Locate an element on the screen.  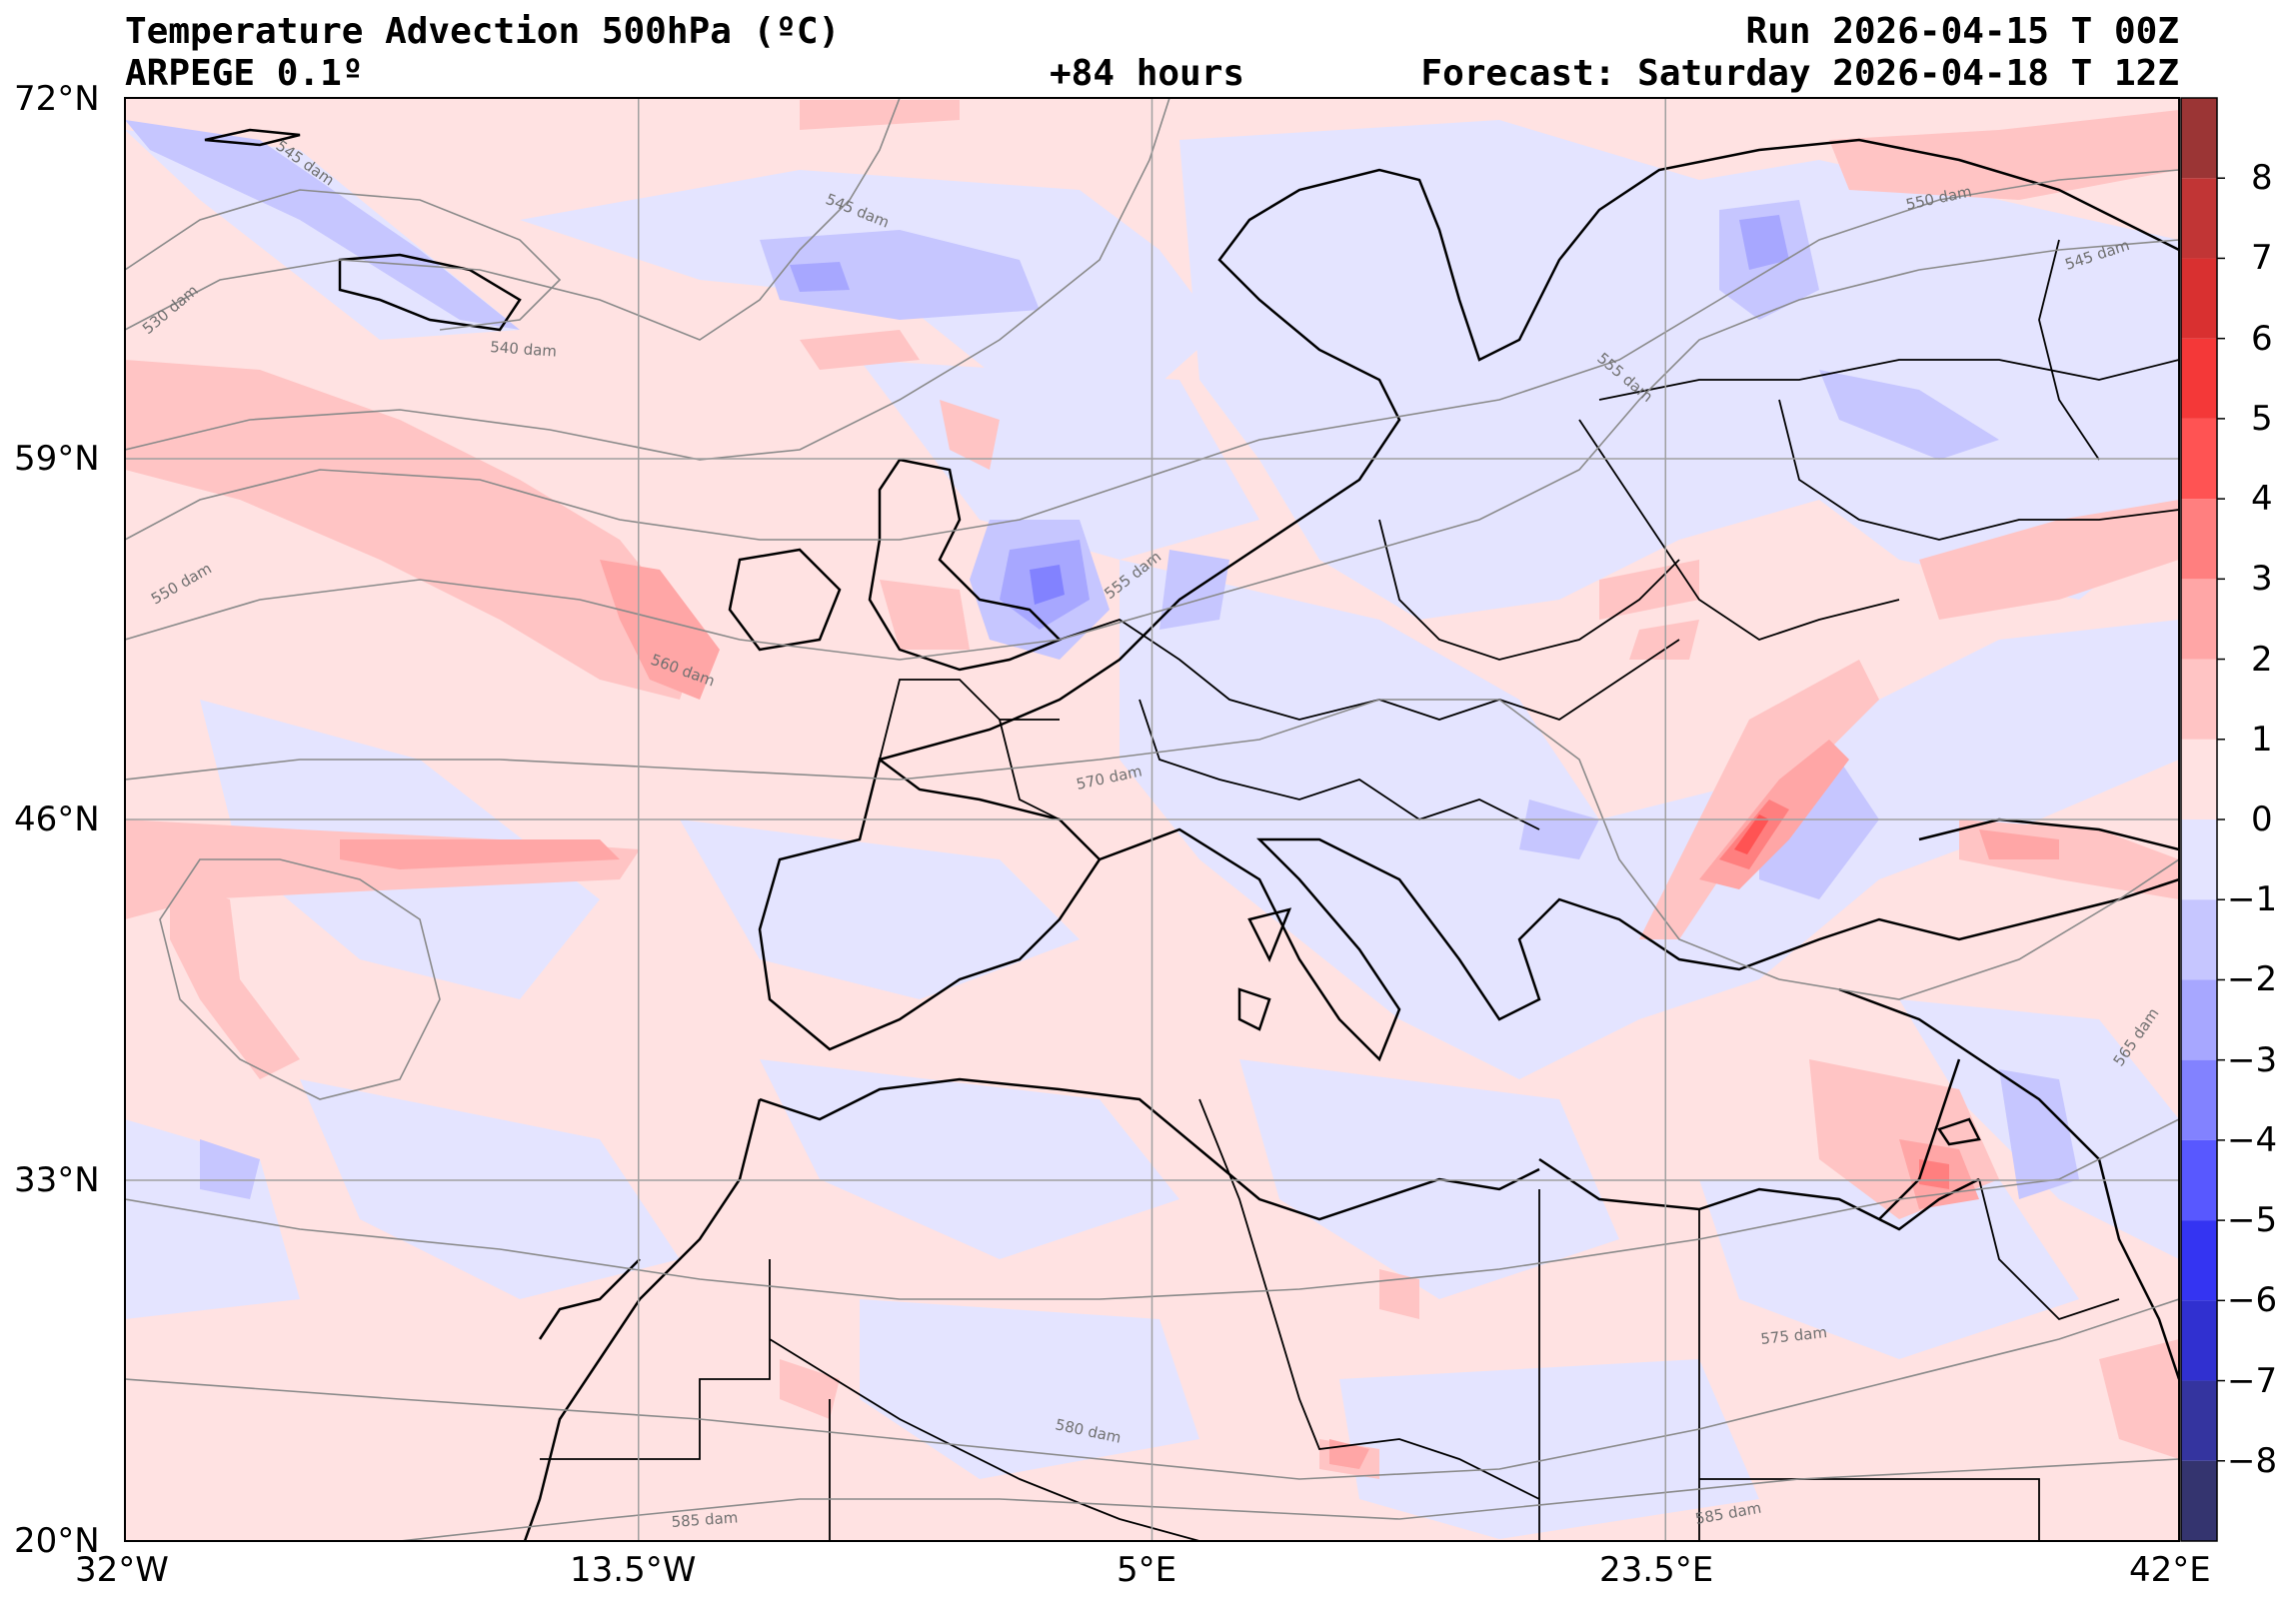
colorbar-frame is located at coordinates (2199, 819).